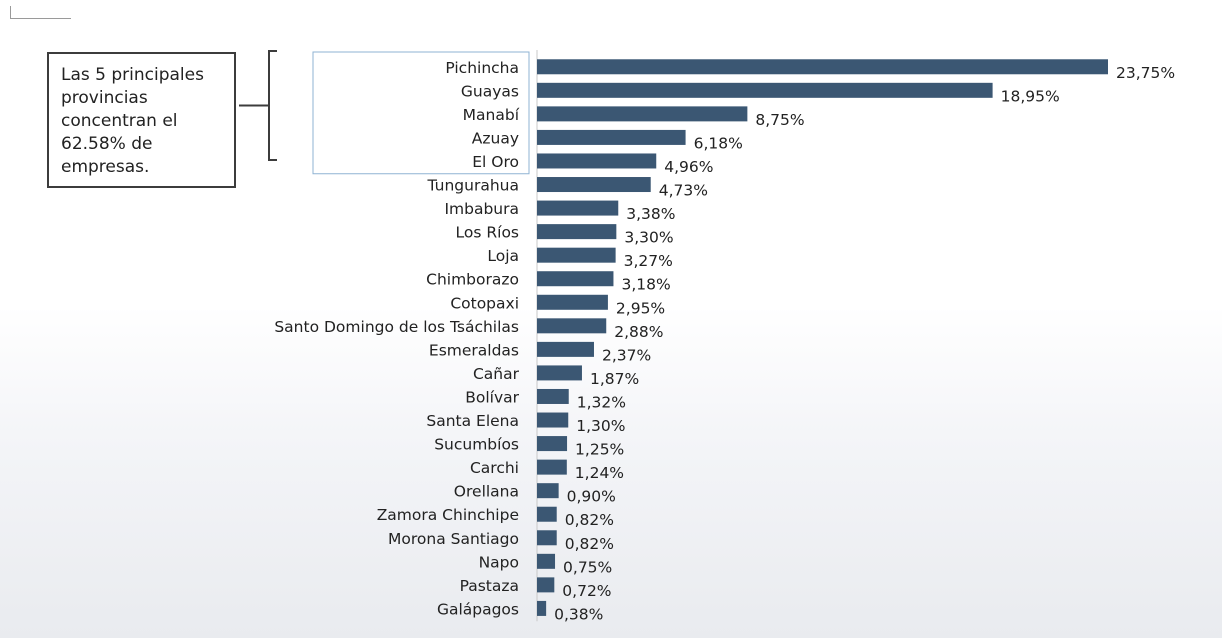 The width and height of the screenshot is (1222, 638). What do you see at coordinates (484, 303) in the screenshot?
I see `category-label: Cotopaxi` at bounding box center [484, 303].